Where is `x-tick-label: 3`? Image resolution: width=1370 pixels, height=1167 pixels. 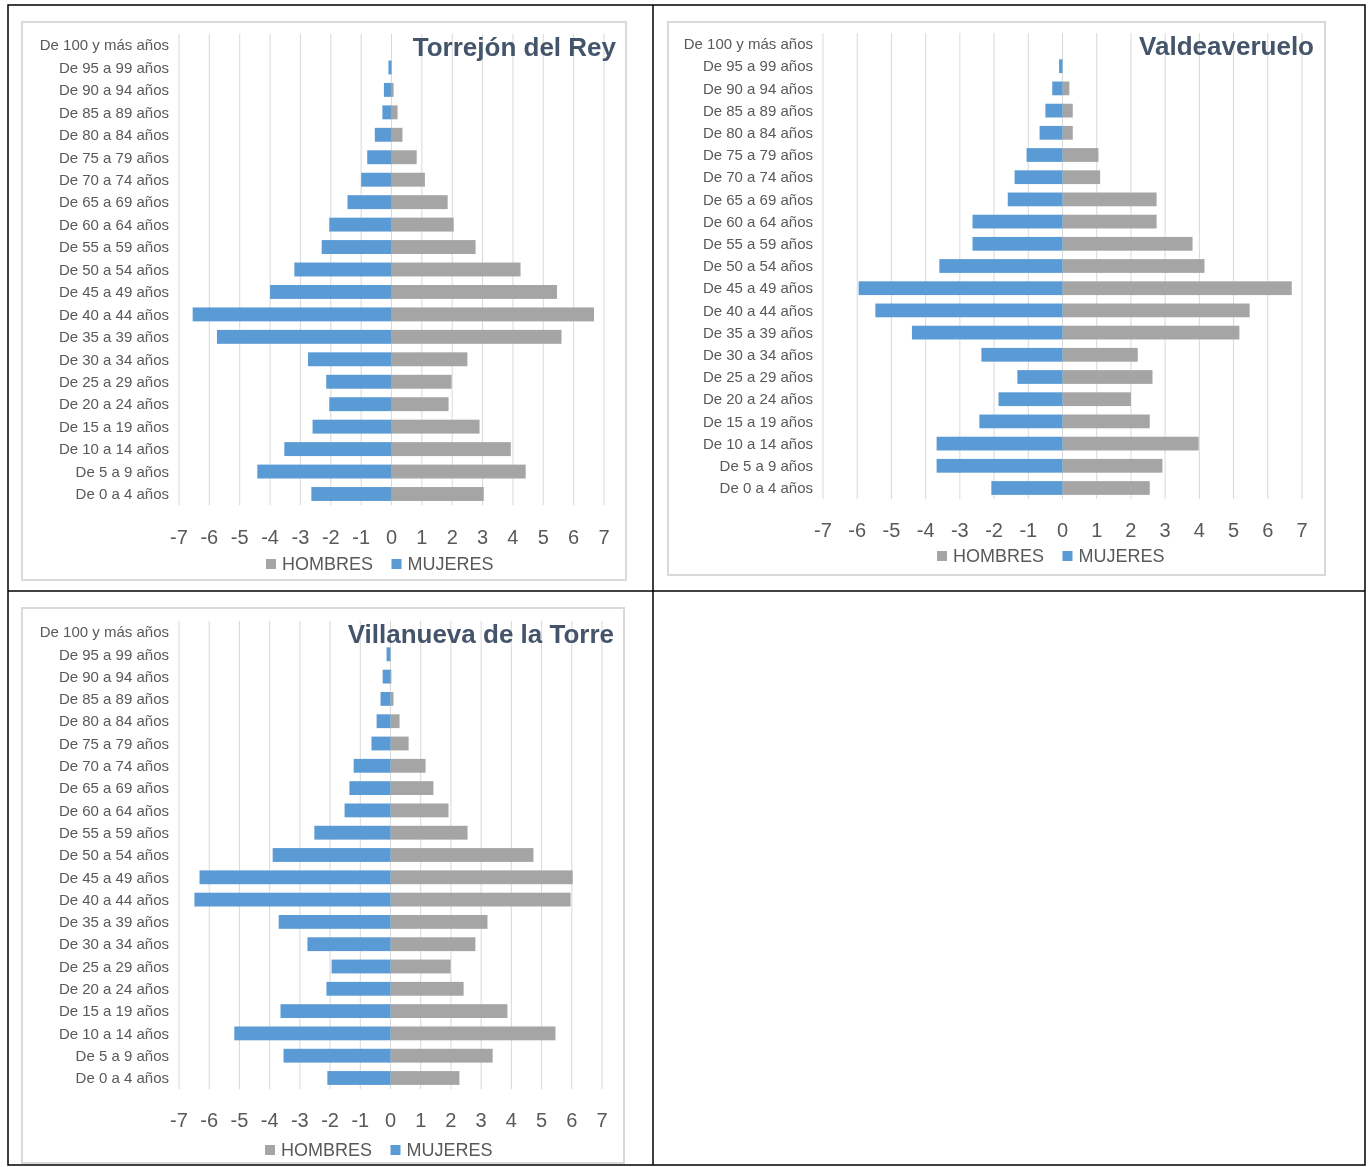 x-tick-label: 3 is located at coordinates (1165, 530).